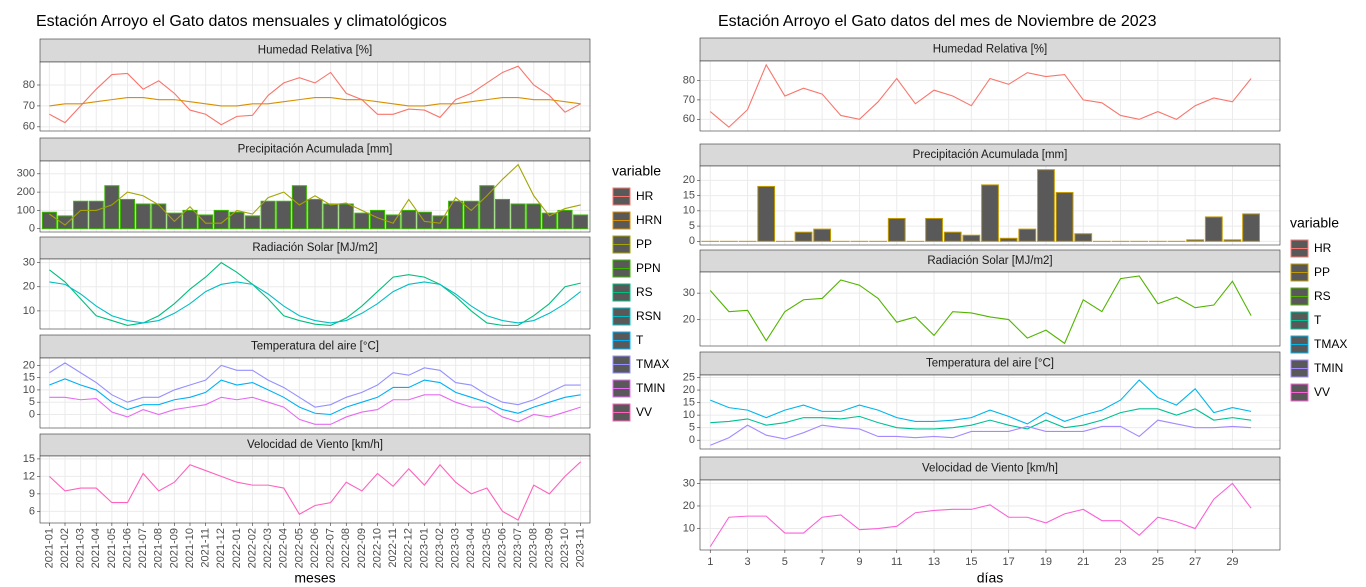 This screenshot has height=587, width=1366. I want to click on x-tick-label: 2023-09, so click(549, 548).